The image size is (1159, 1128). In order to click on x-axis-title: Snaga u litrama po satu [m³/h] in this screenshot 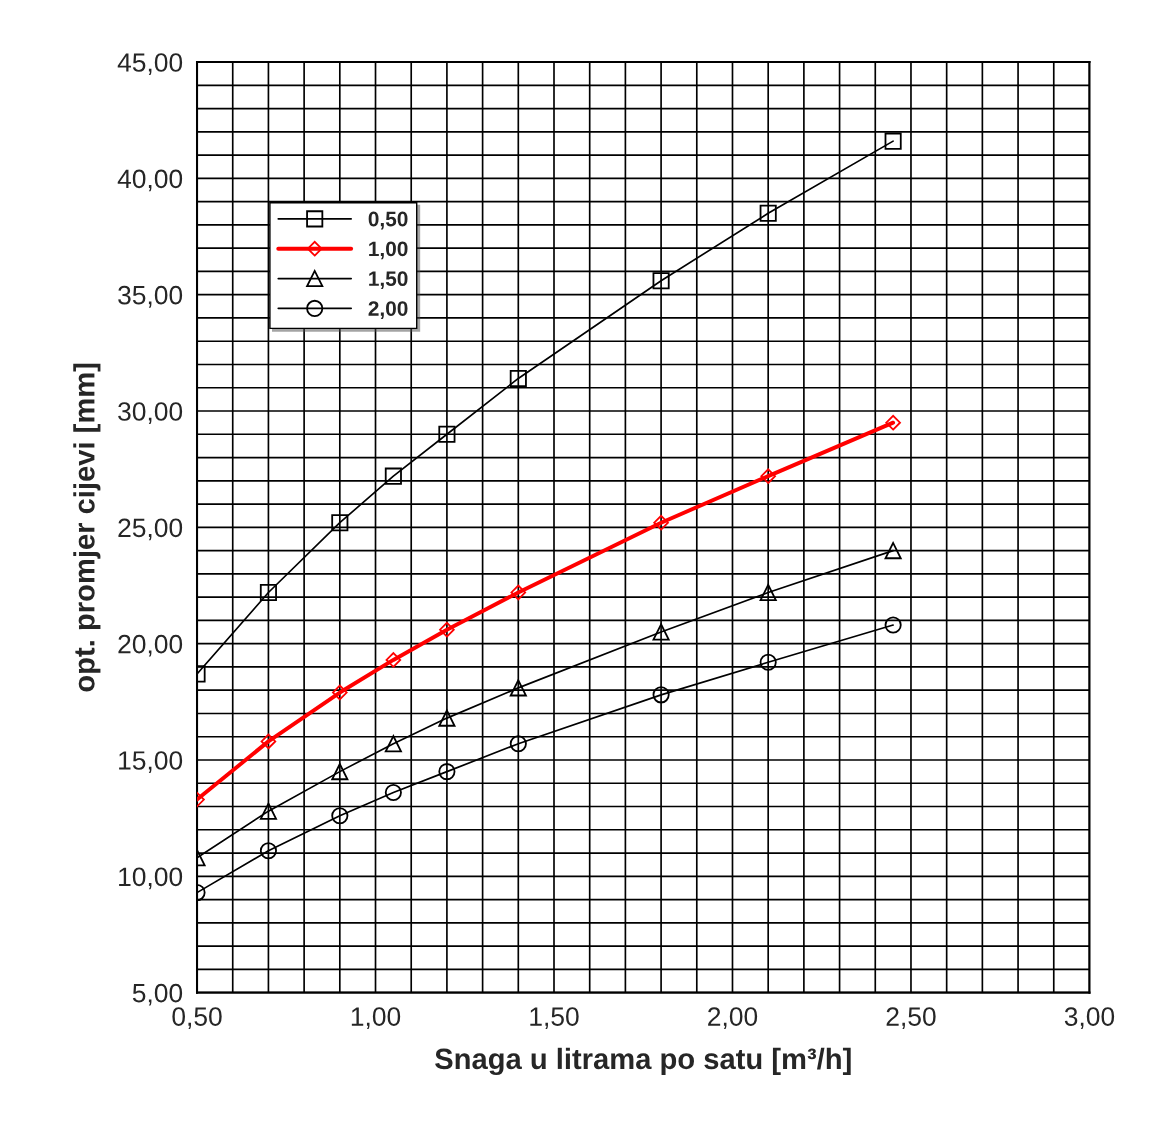, I will do `click(643, 1061)`.